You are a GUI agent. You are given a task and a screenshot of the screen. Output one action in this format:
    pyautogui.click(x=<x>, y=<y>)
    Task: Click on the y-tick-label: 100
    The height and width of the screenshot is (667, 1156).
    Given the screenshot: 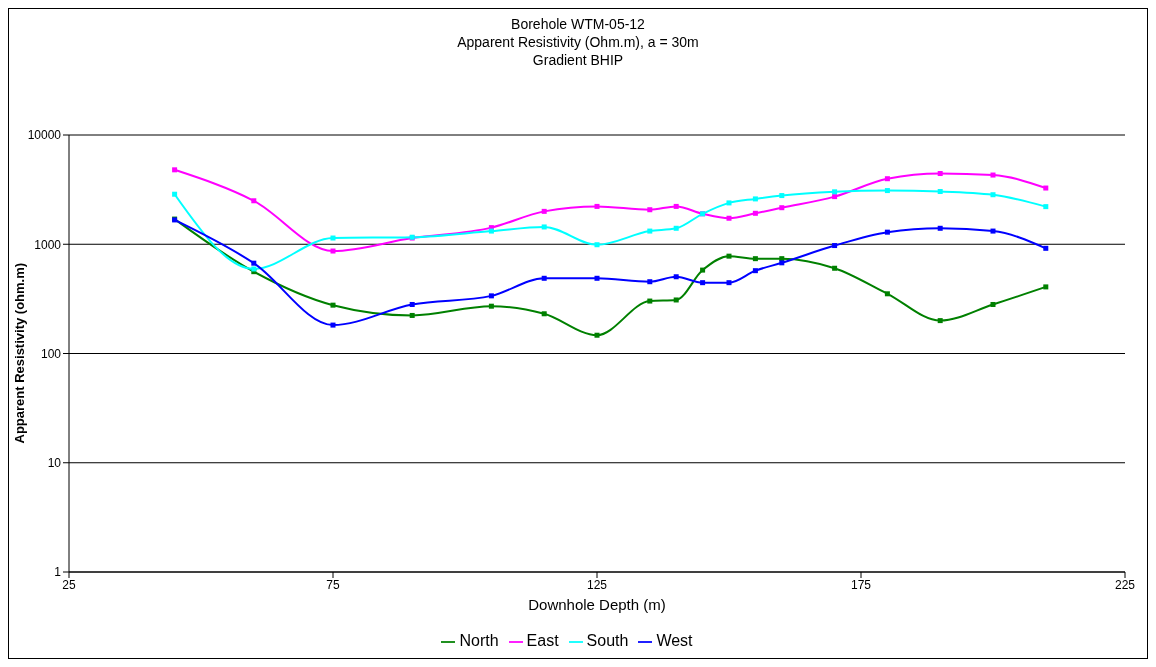 What is the action you would take?
    pyautogui.click(x=51, y=353)
    